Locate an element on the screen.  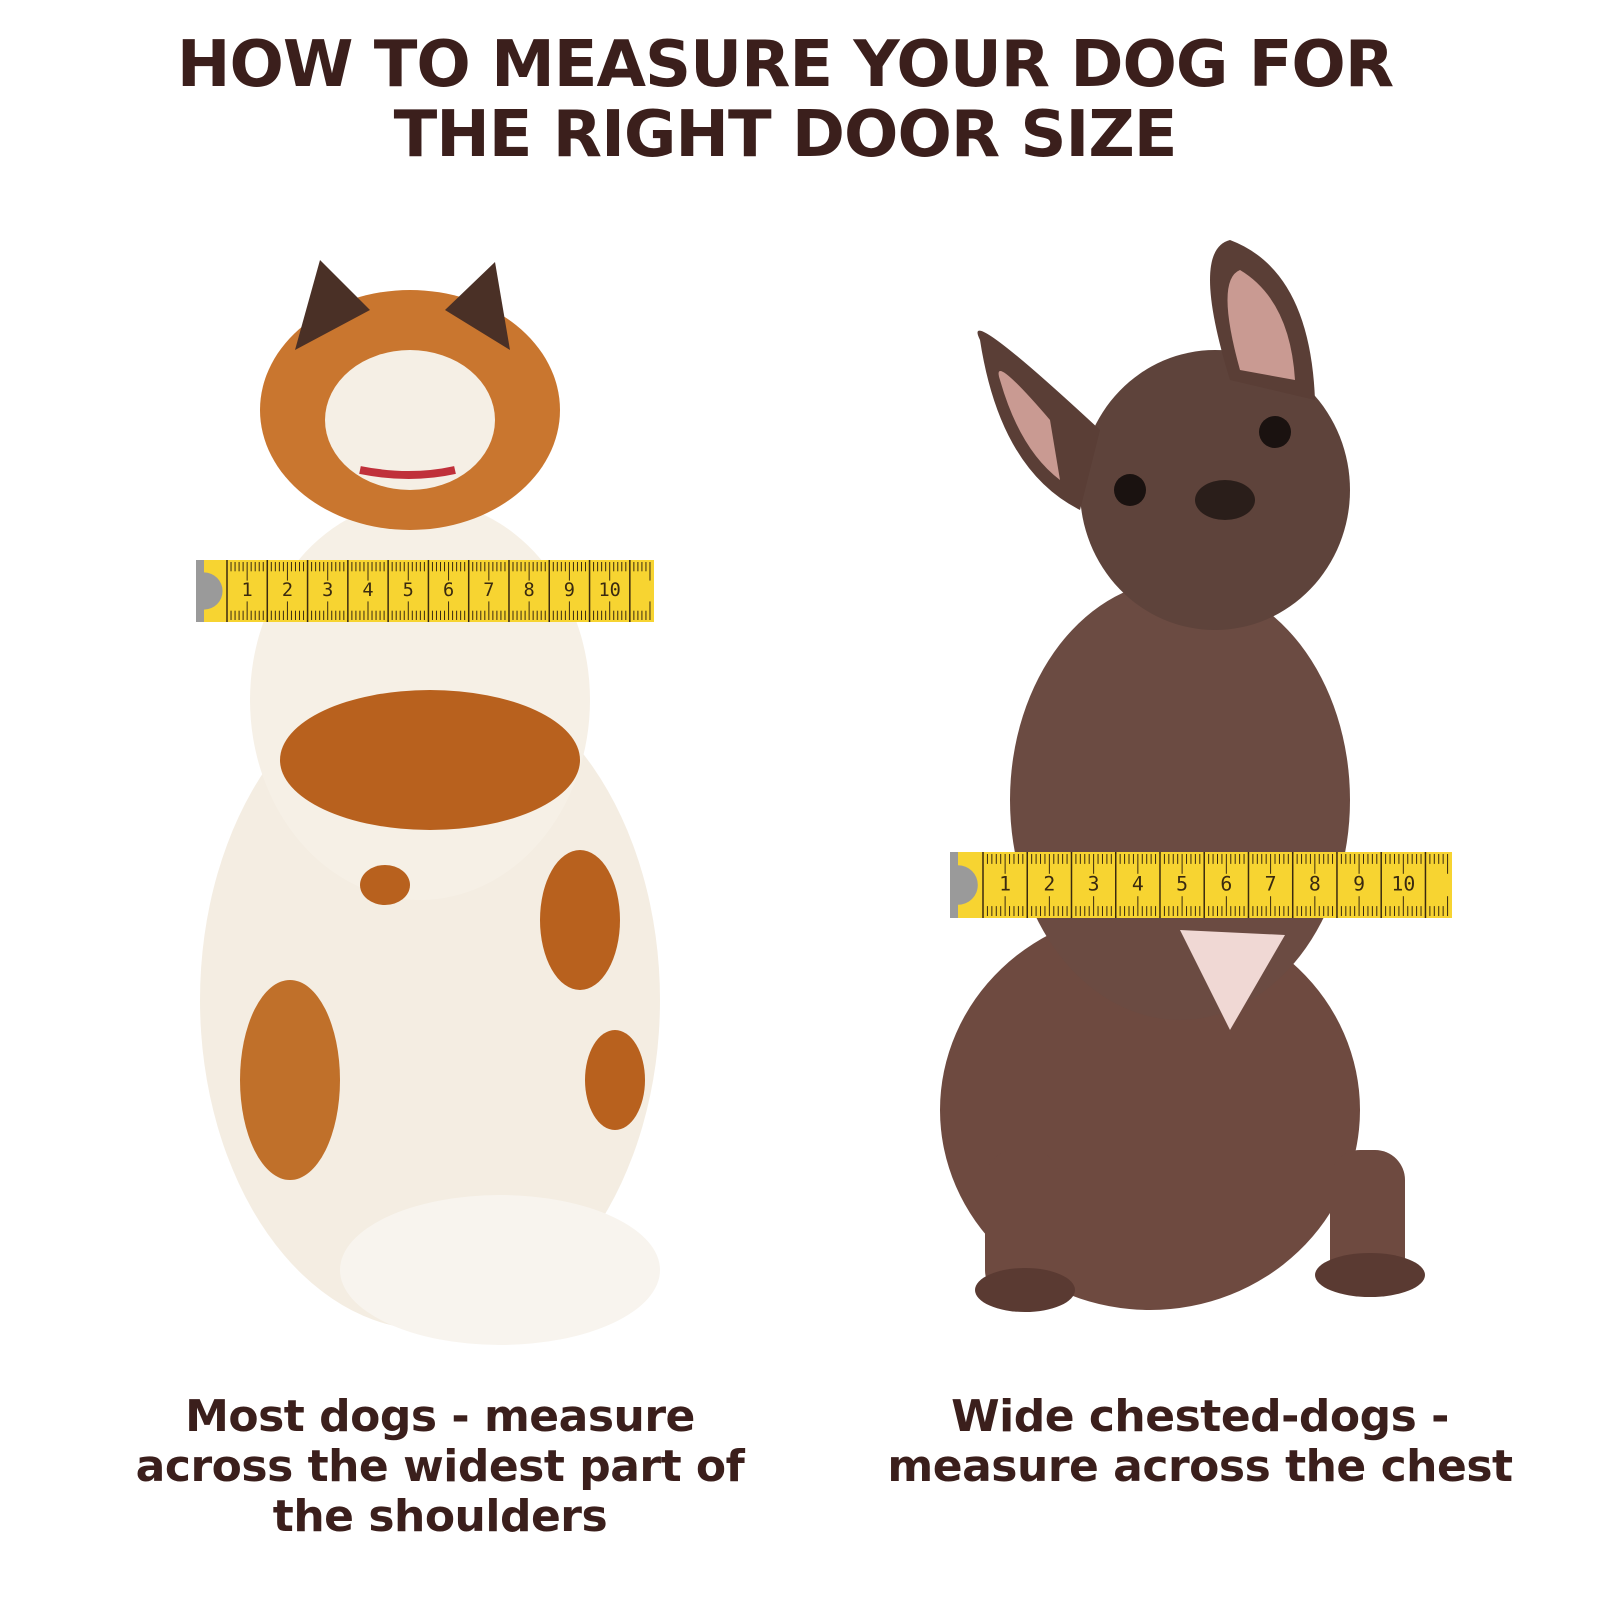
caption-right-line-1: Wide chested-dogs - is located at coordinates (1200, 1416).